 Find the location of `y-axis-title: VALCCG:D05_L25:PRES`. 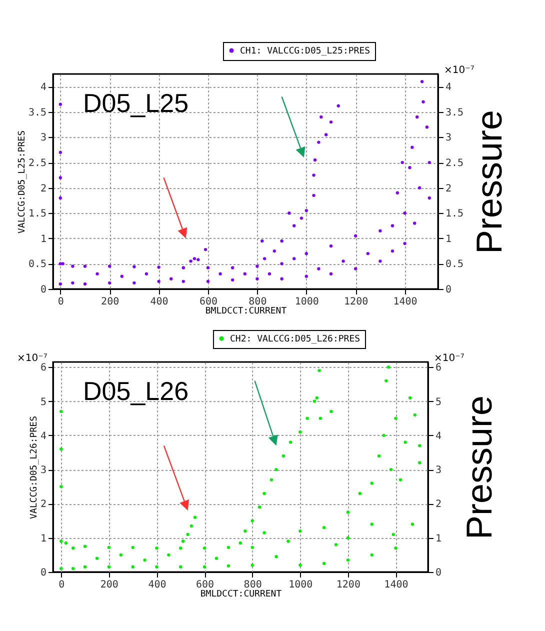

y-axis-title: VALCCG:D05_L25:PRES is located at coordinates (22, 182).